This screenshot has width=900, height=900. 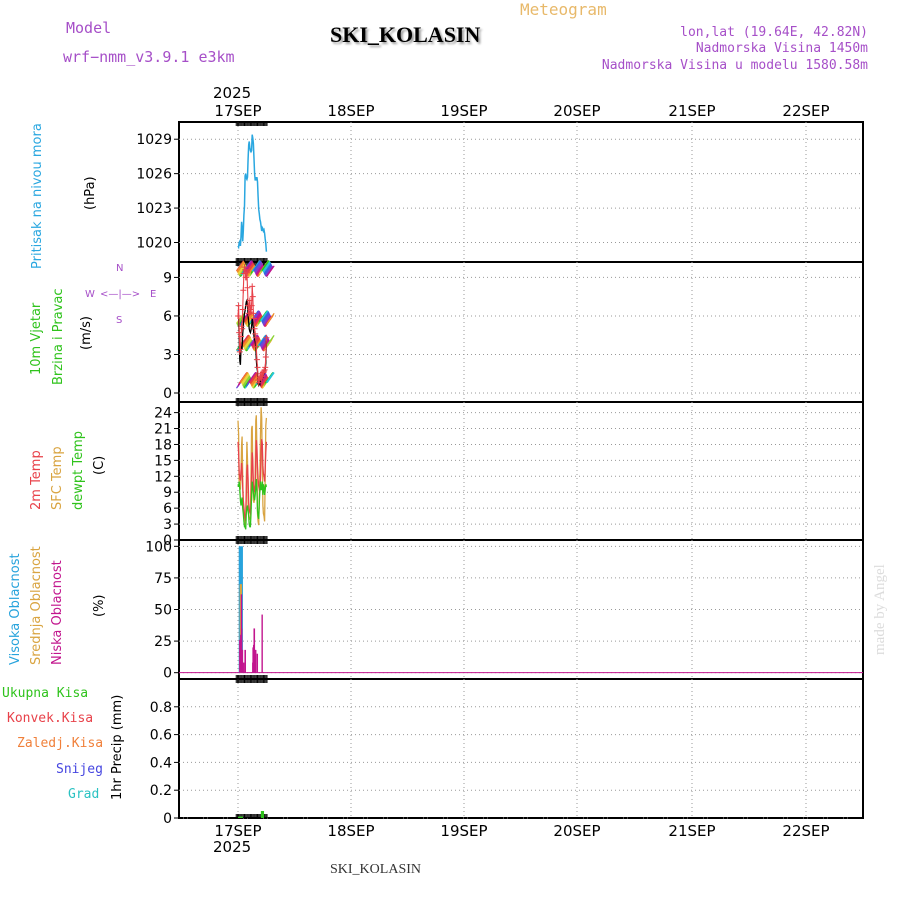 I want to click on x-day-label-bottom: 17SEP, so click(x=237, y=831).